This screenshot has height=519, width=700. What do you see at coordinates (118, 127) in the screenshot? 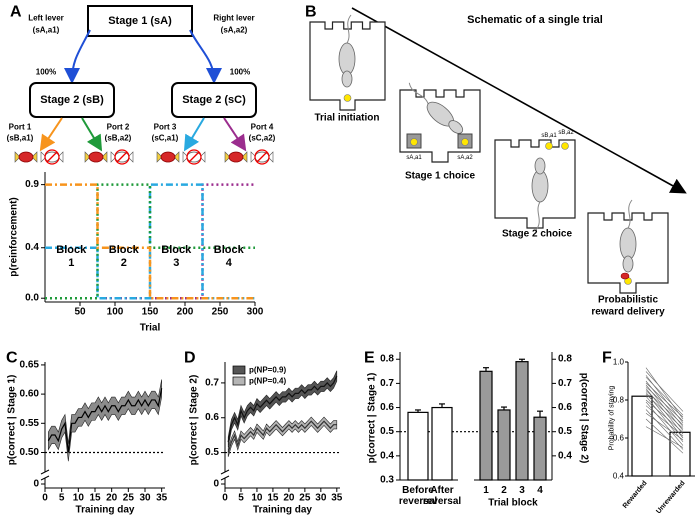
I see `port-label: Port 2` at bounding box center [118, 127].